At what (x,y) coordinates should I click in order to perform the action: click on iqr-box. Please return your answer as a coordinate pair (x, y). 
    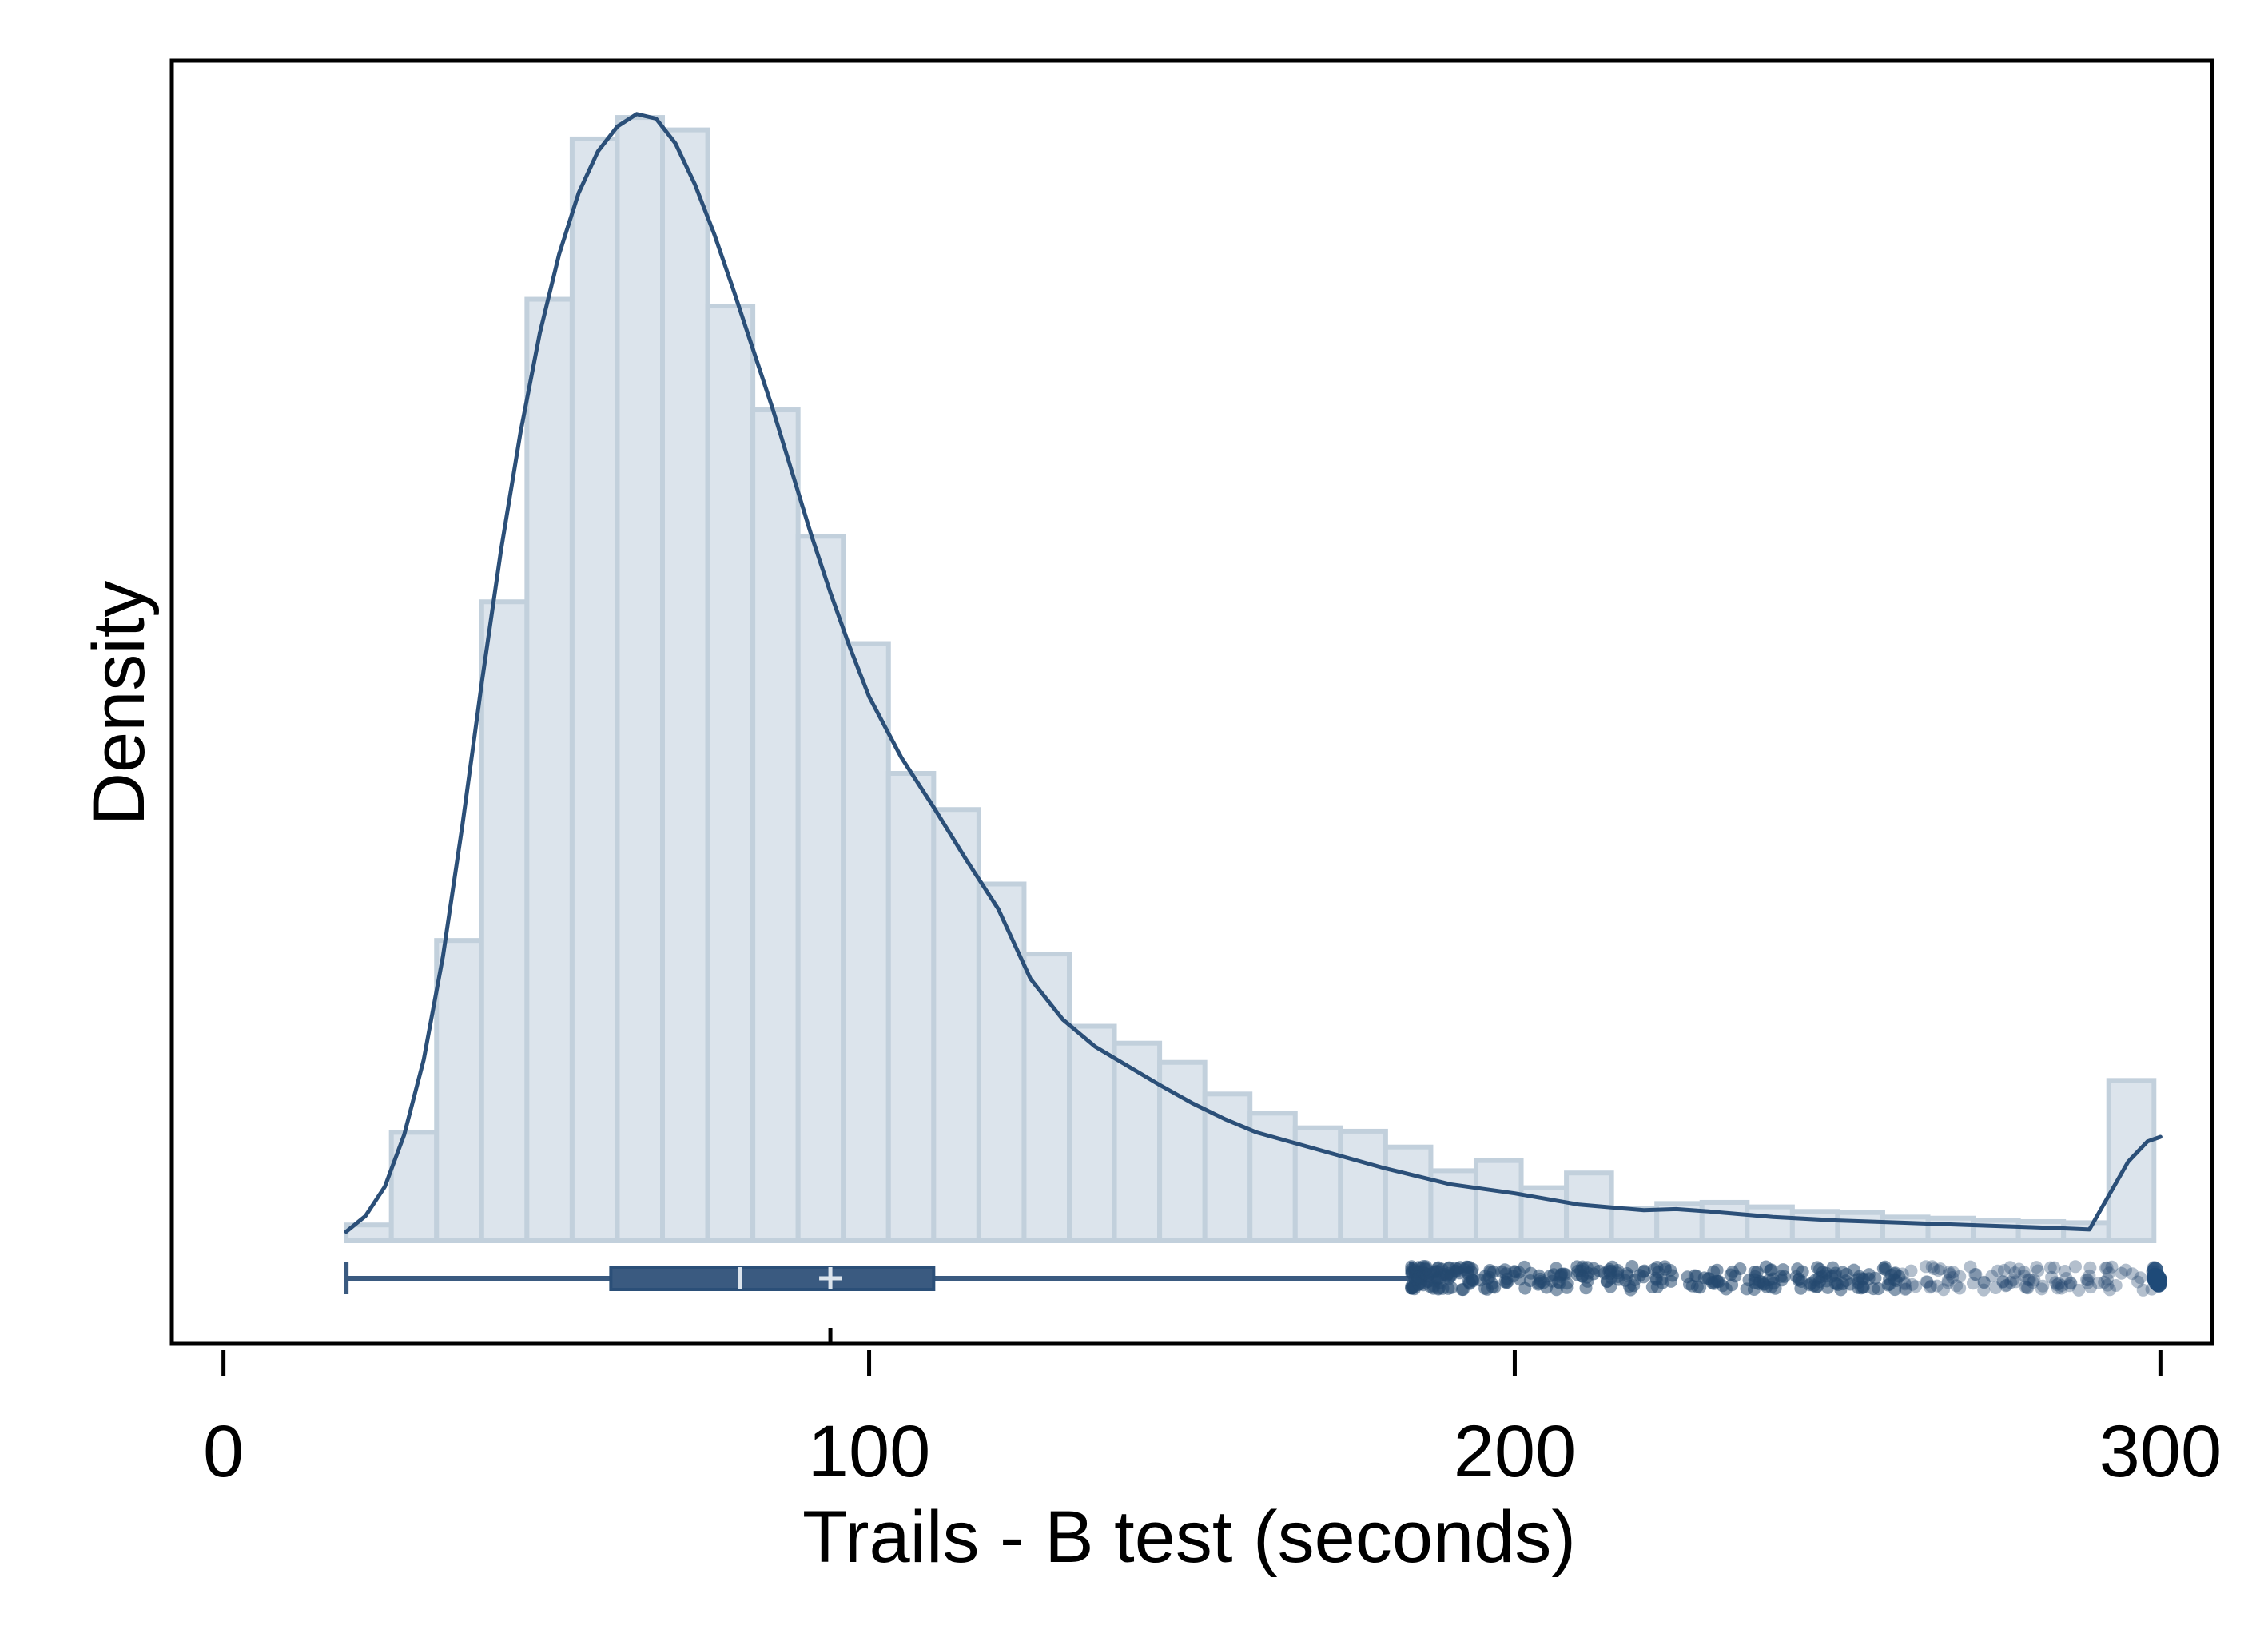
    Looking at the image, I should click on (772, 1278).